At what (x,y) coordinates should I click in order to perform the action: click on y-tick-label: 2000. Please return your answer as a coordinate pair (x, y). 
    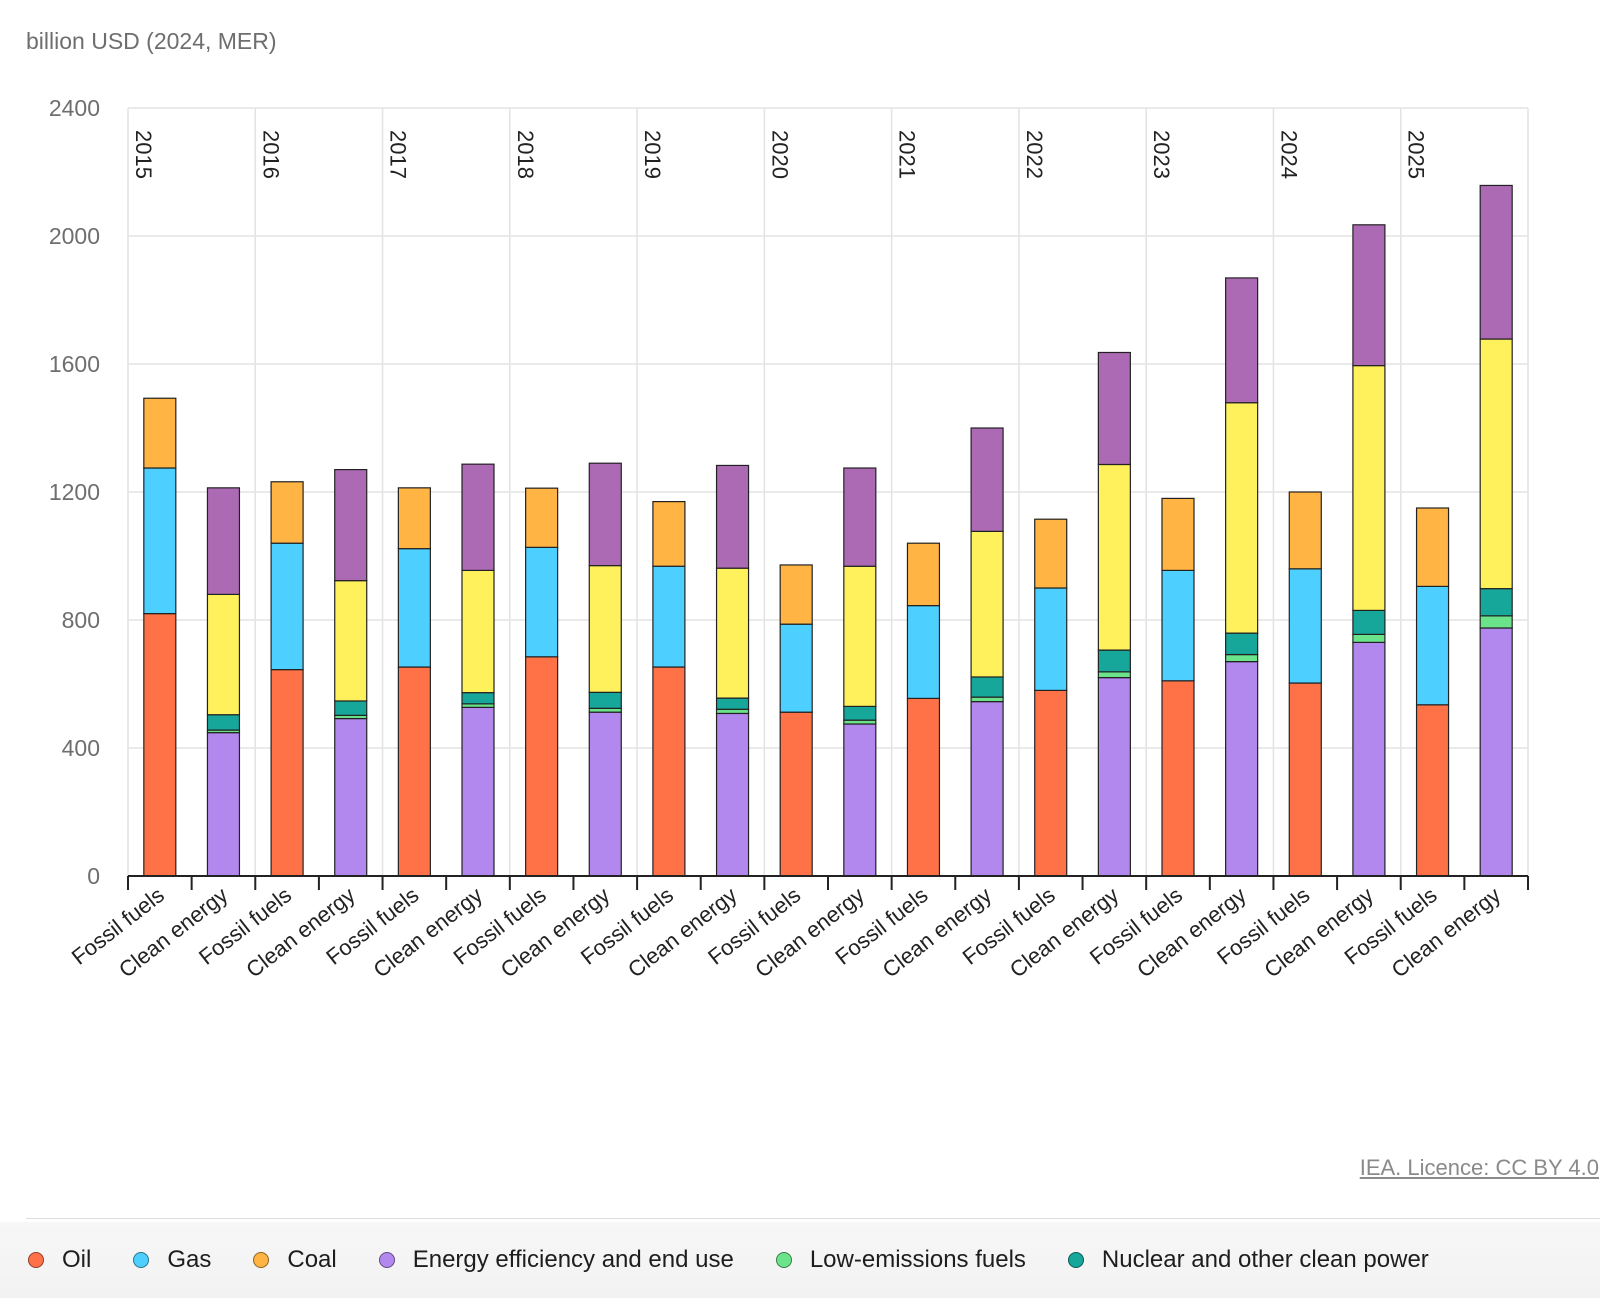
    Looking at the image, I should click on (74, 236).